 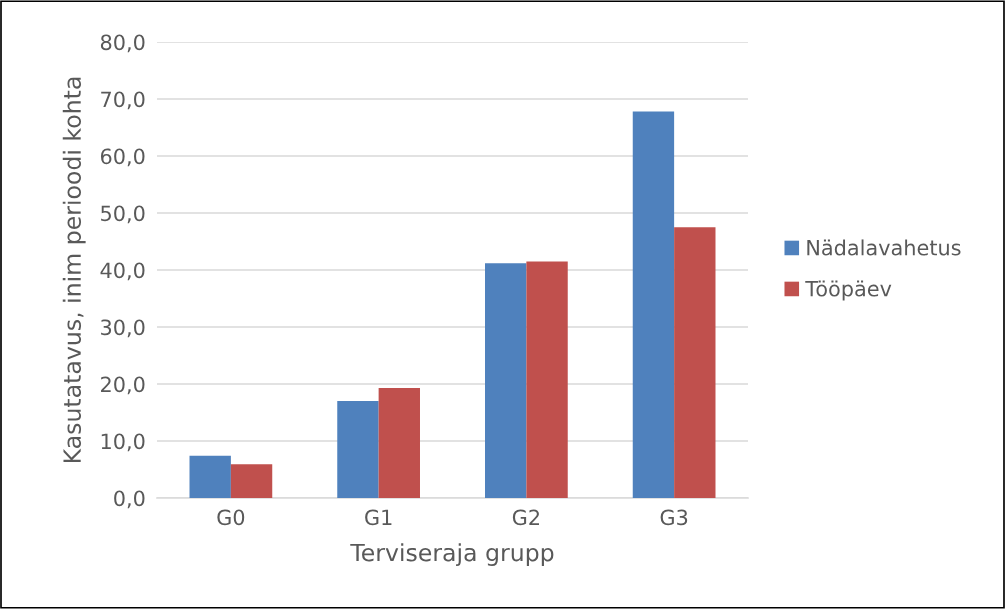 I want to click on y-tick-label: 10,0, so click(x=123, y=442).